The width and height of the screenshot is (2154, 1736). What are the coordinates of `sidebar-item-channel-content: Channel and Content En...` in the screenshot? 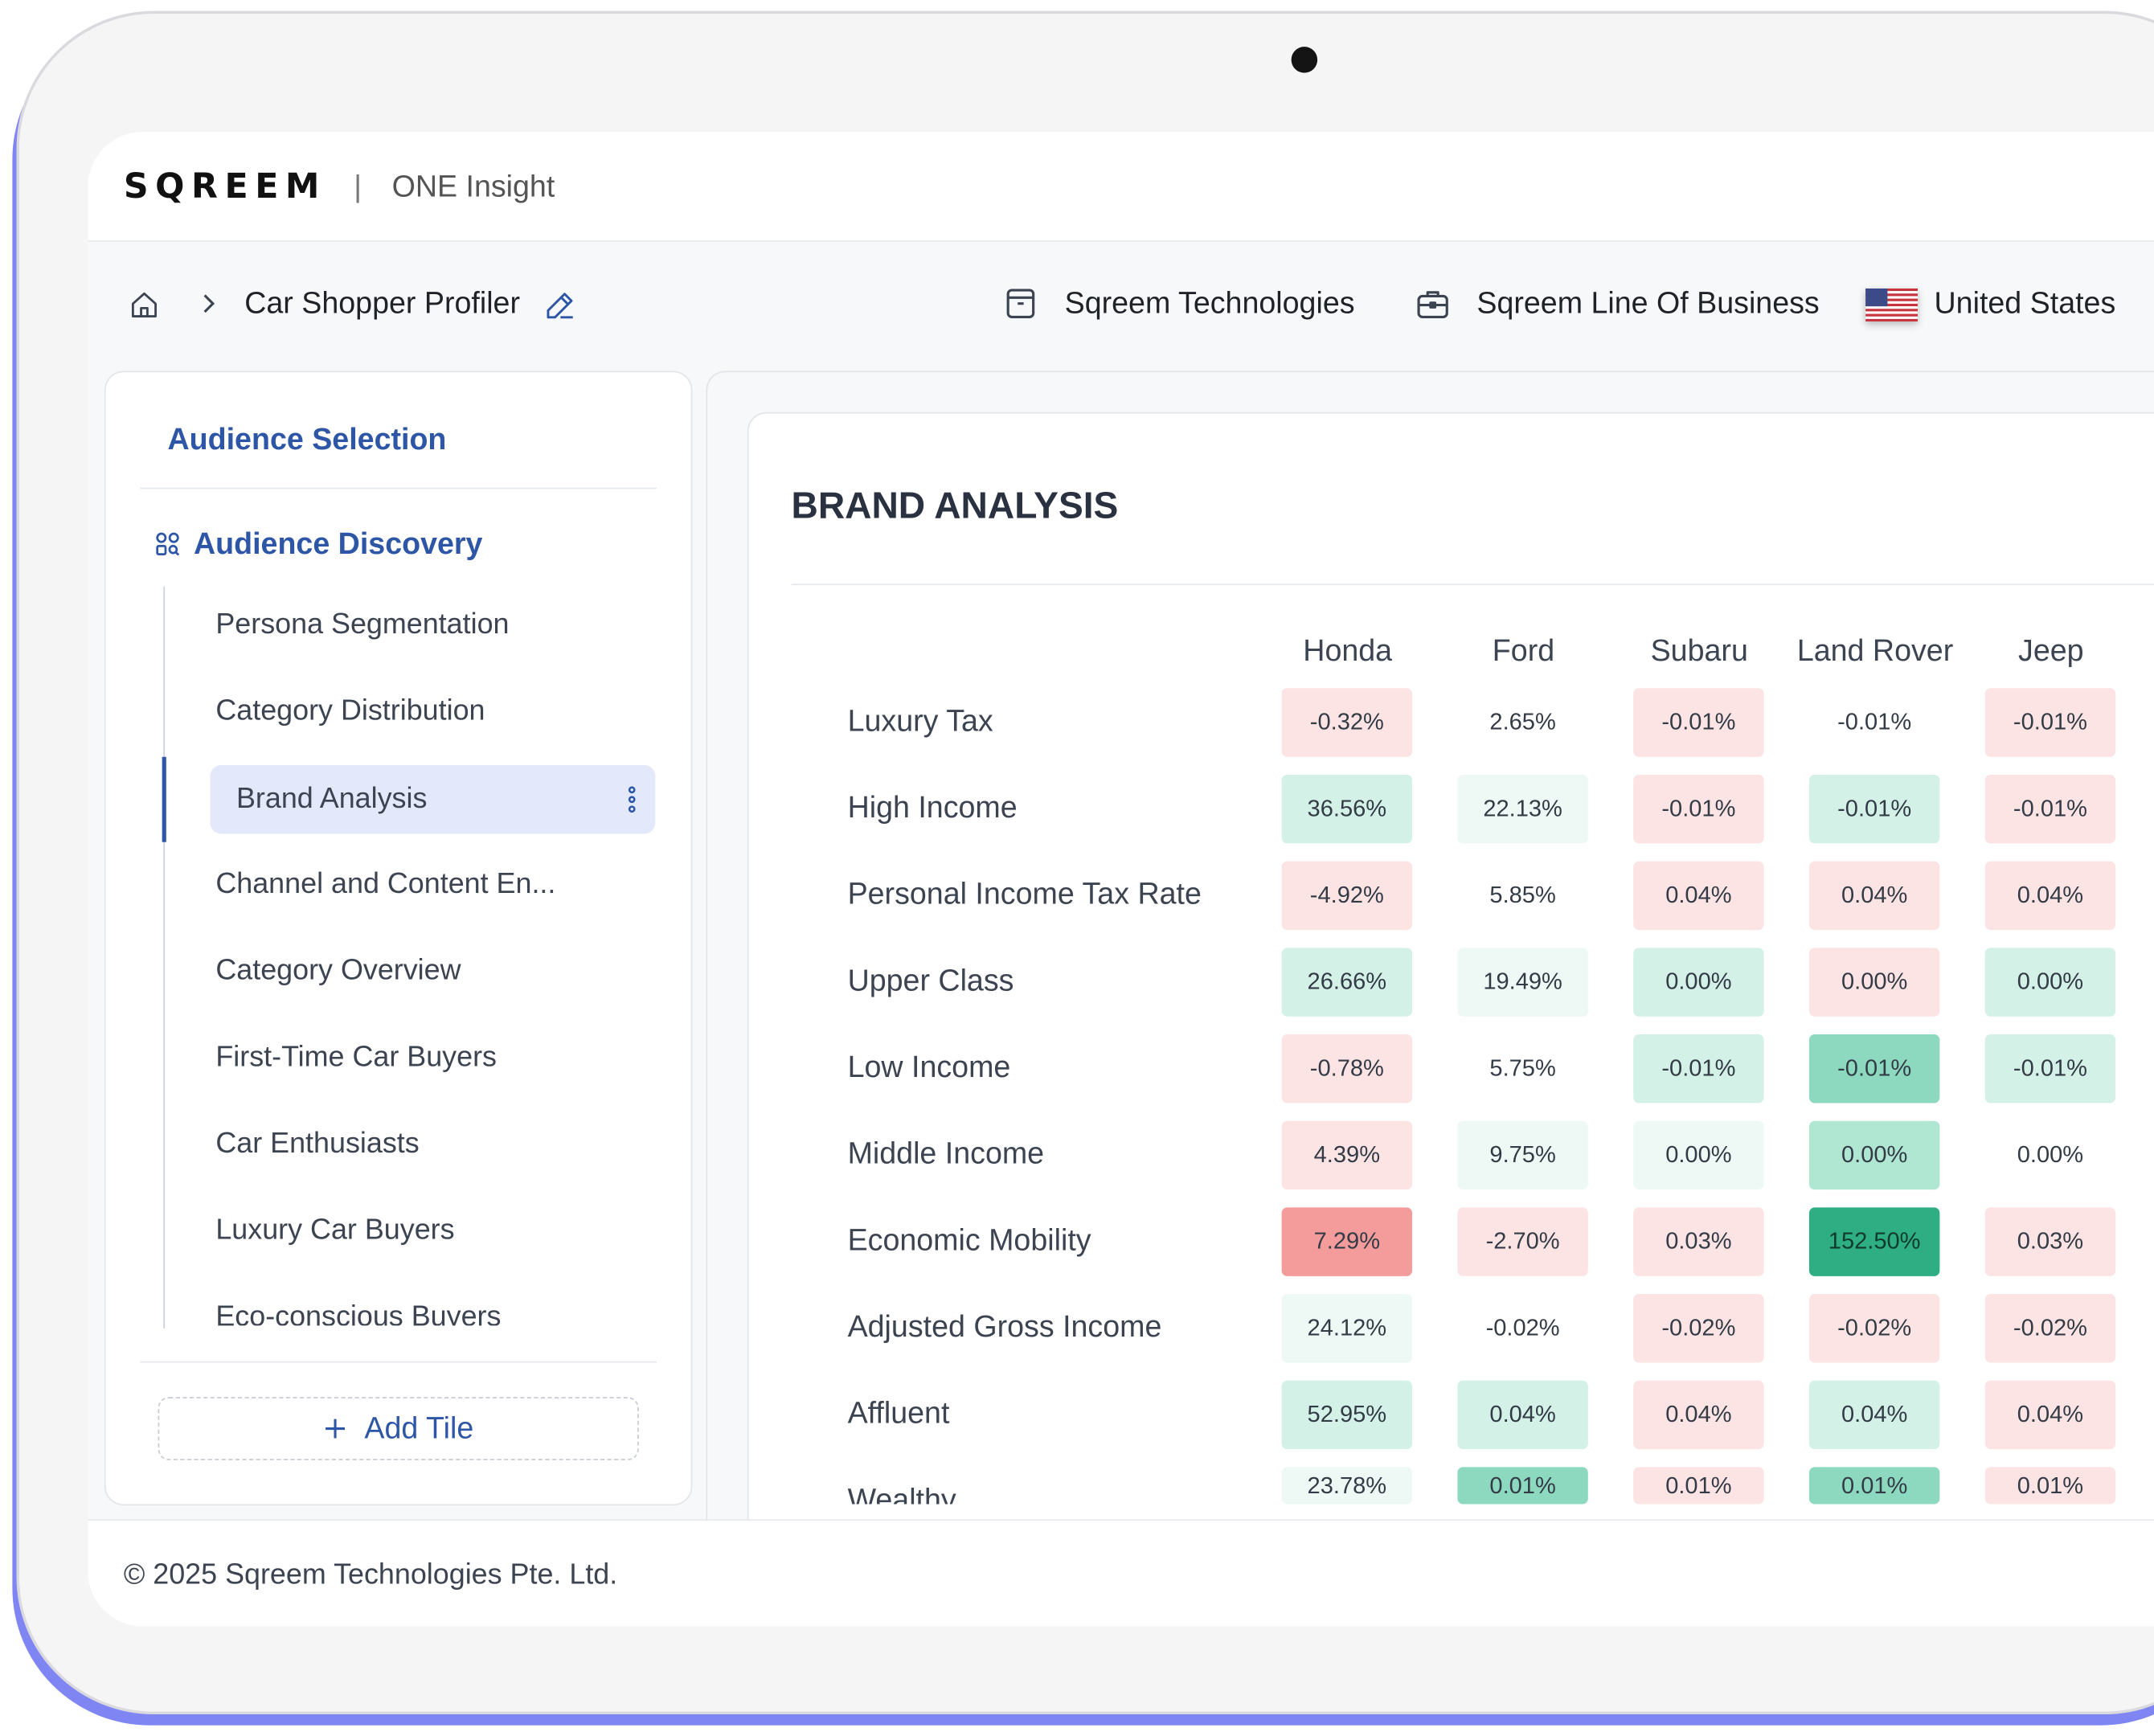 It's located at (385, 884).